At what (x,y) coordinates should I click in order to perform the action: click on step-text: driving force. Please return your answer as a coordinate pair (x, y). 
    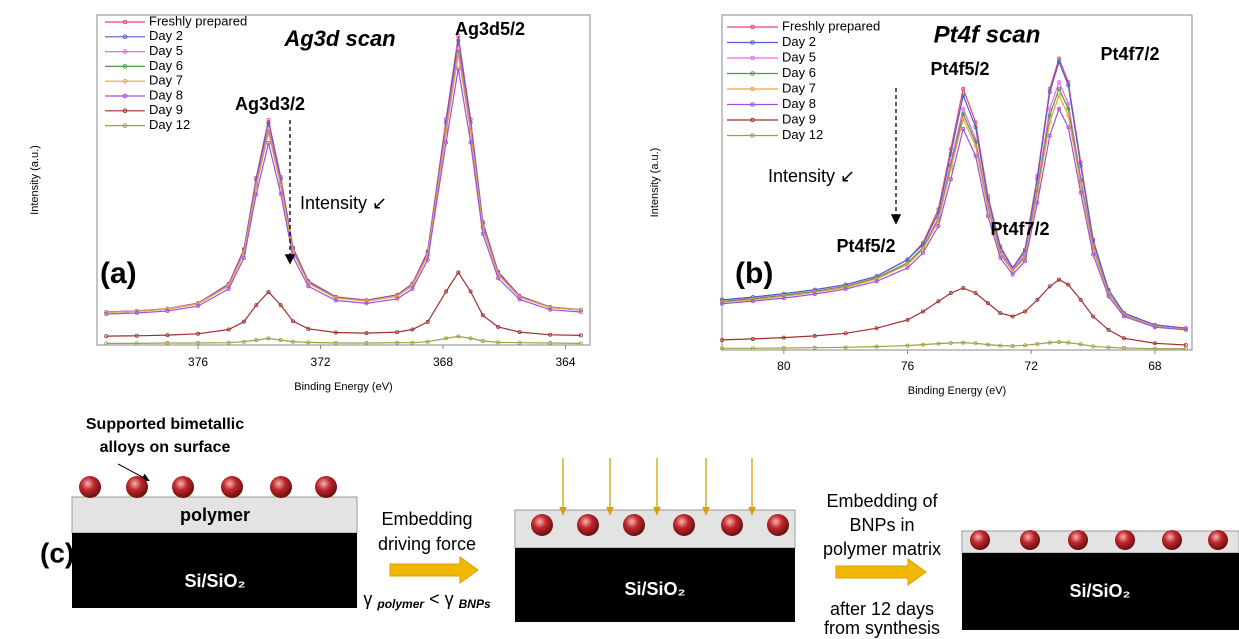
    Looking at the image, I should click on (427, 544).